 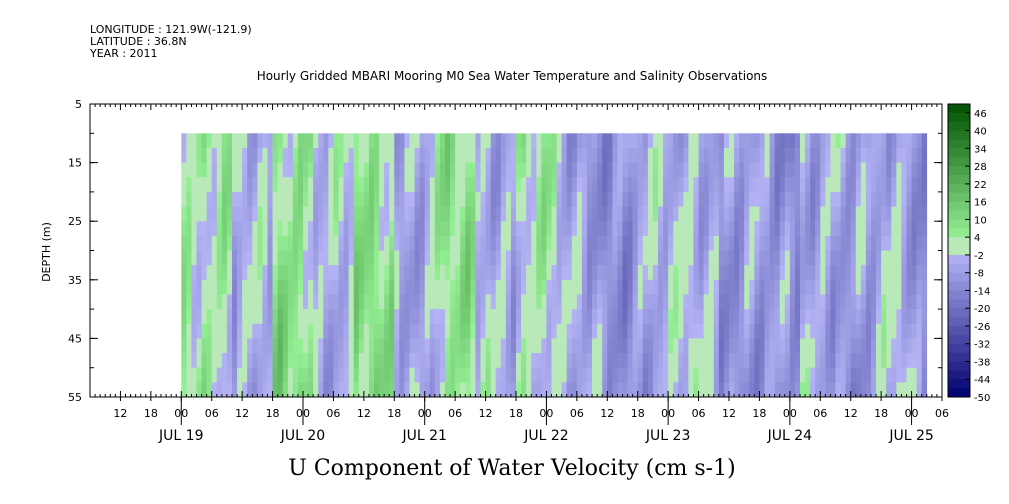 What do you see at coordinates (977, 238) in the screenshot?
I see `colorbar-label: 4` at bounding box center [977, 238].